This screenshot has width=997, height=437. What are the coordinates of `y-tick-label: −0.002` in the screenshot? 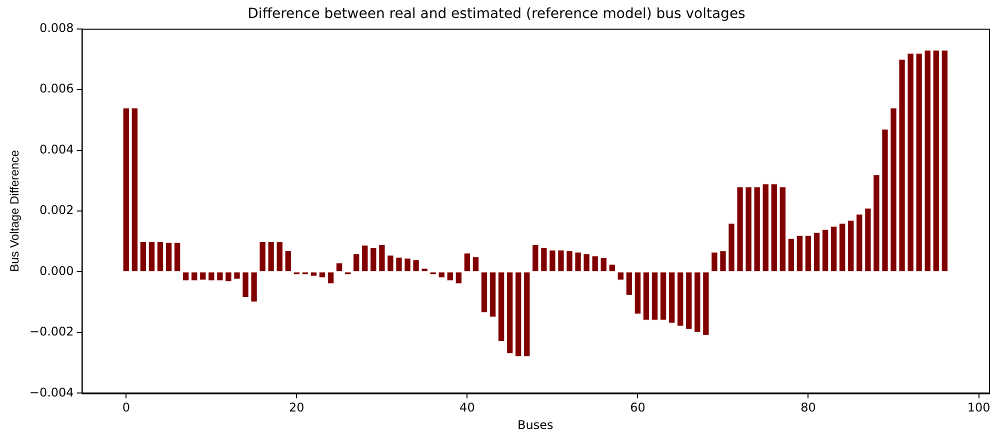 It's located at (51, 331).